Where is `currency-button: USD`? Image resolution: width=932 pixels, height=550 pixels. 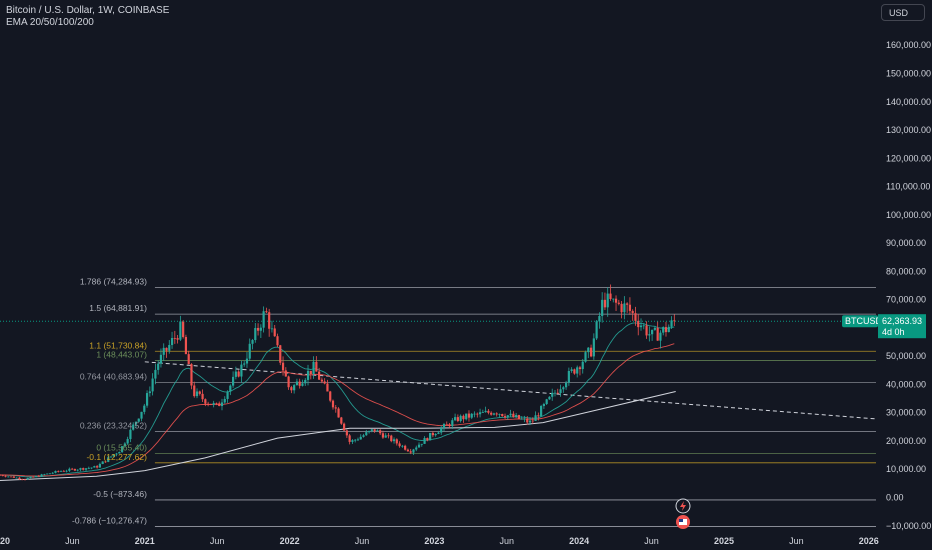 currency-button: USD is located at coordinates (903, 12).